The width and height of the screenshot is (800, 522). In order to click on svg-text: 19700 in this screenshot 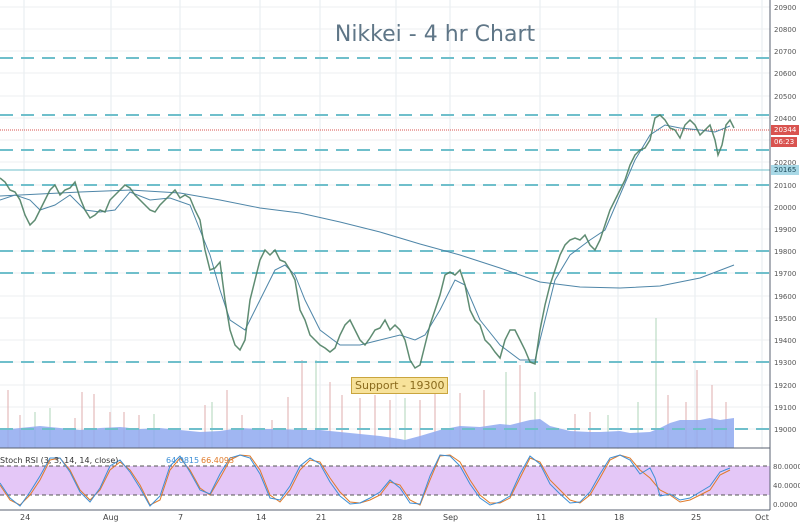, I will do `click(785, 274)`.